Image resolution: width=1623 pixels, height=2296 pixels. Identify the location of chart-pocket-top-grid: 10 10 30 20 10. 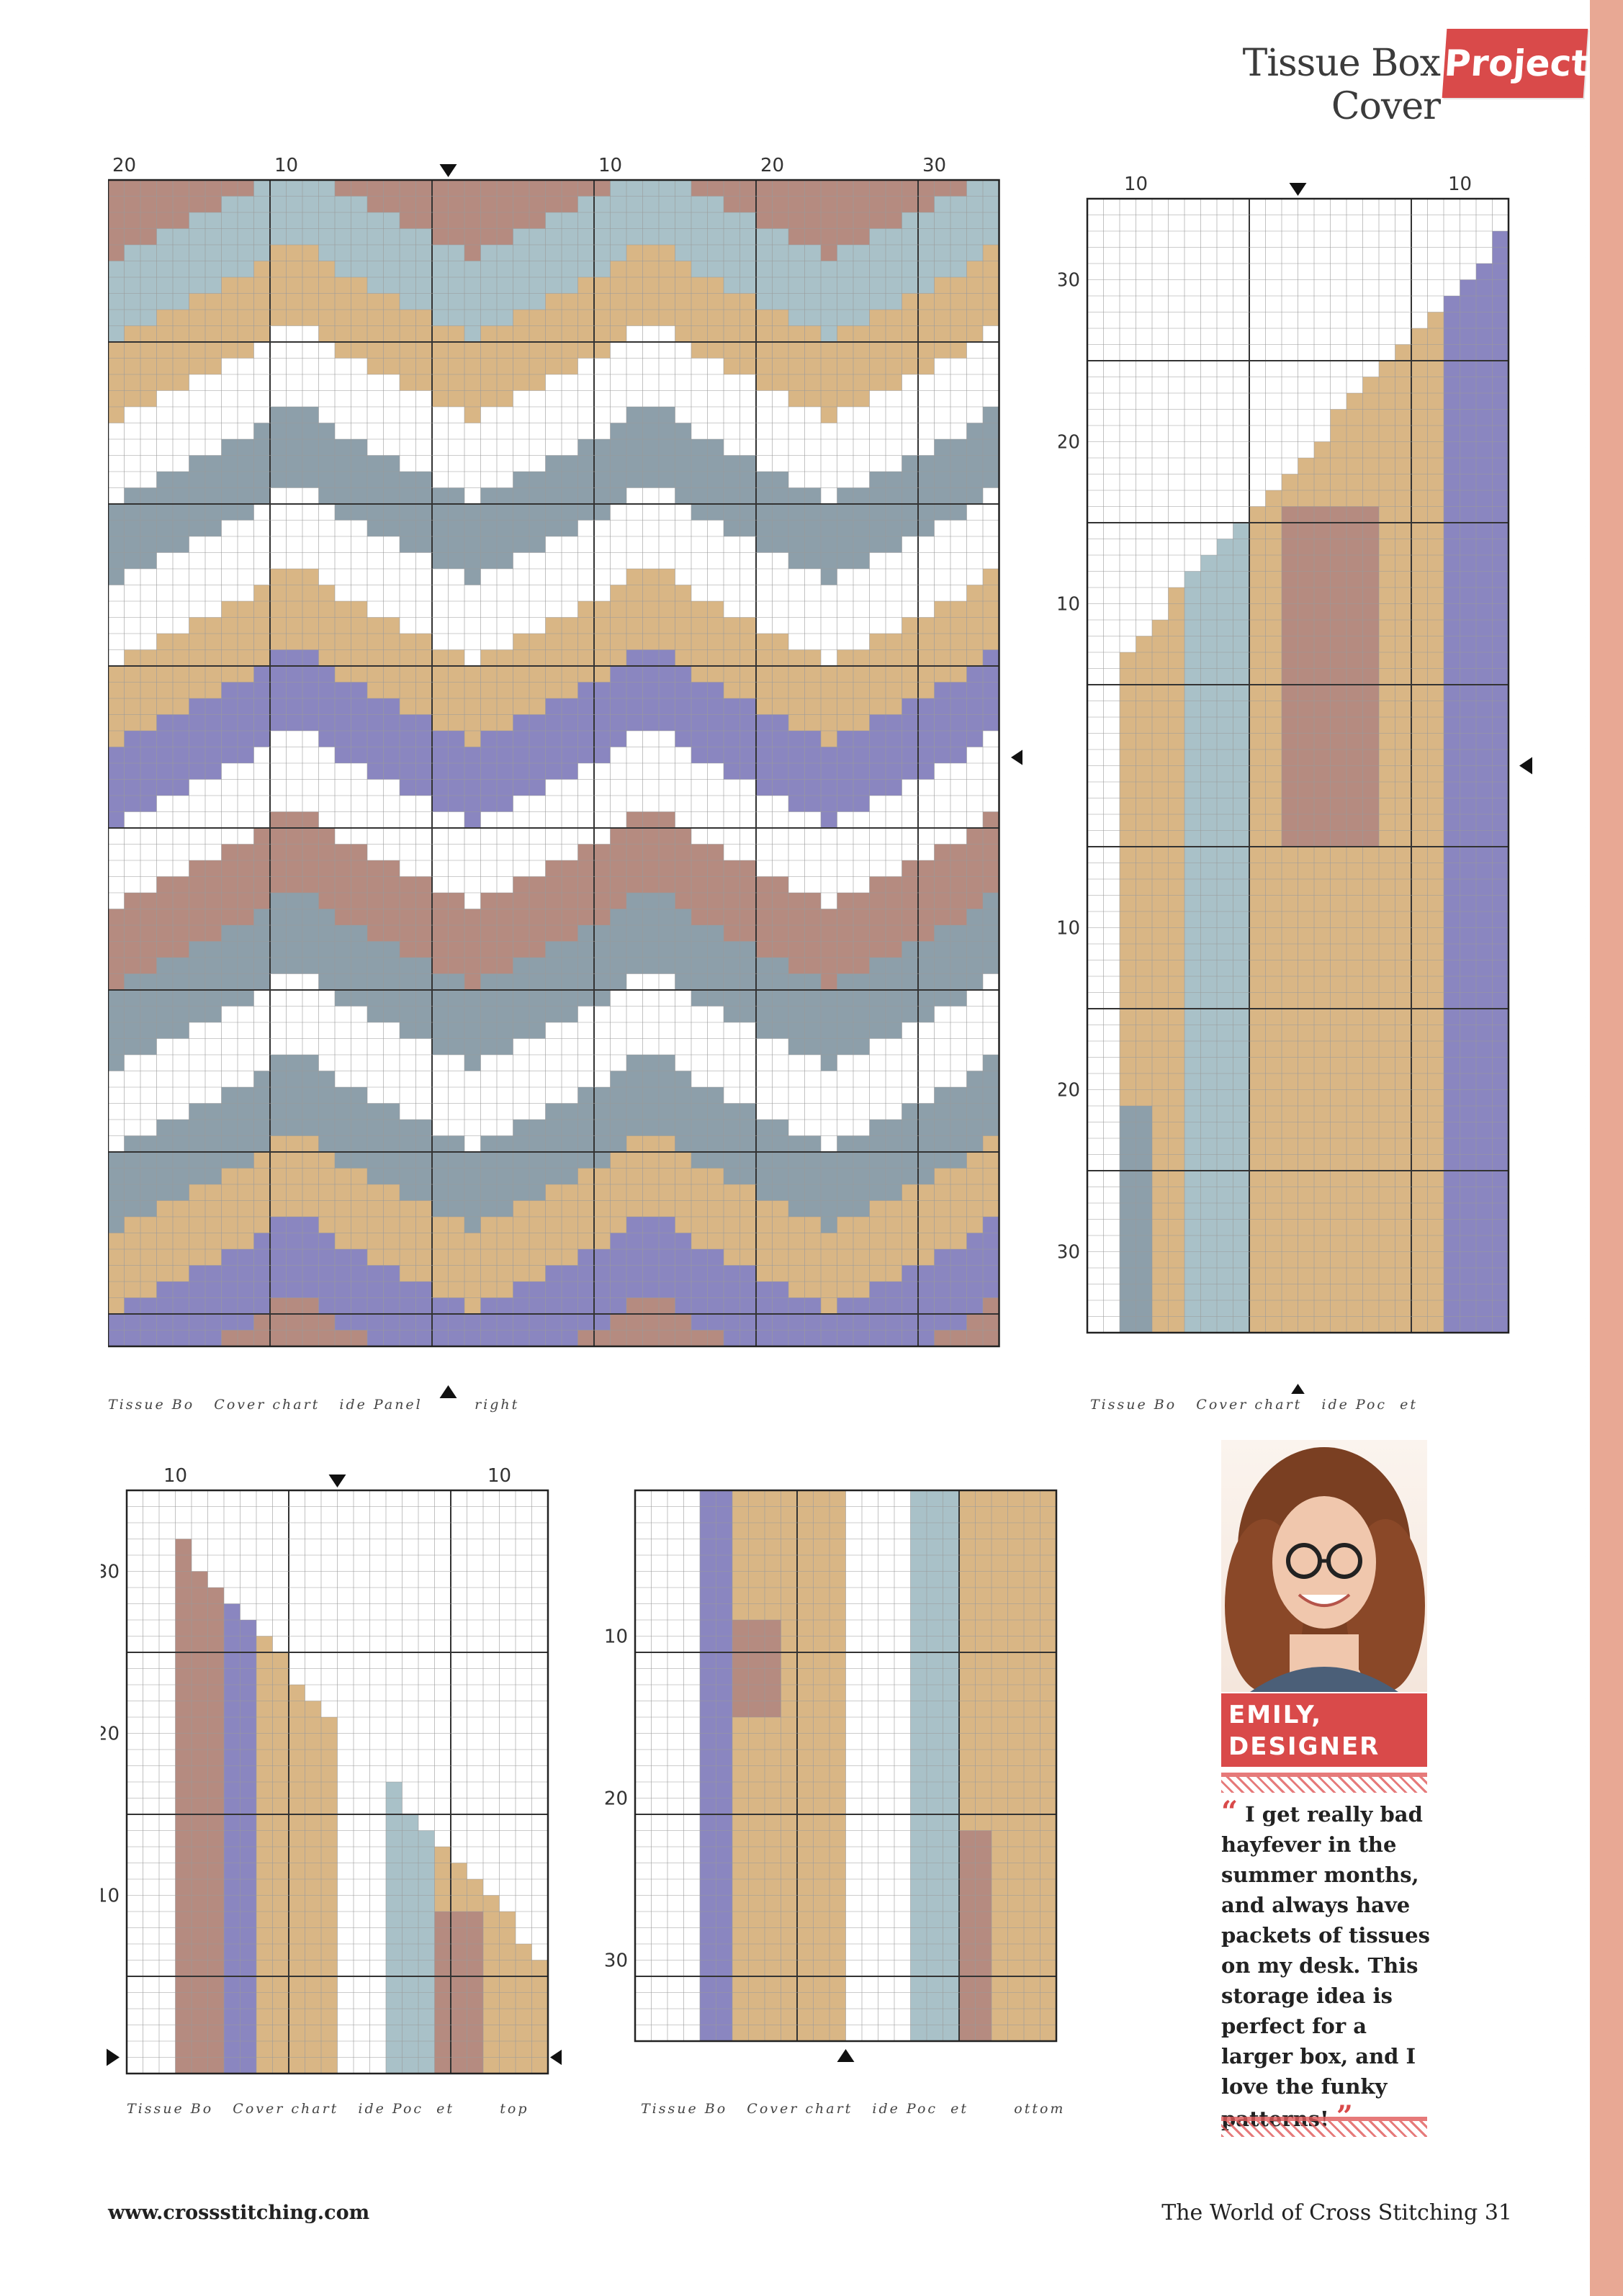
(331, 1770).